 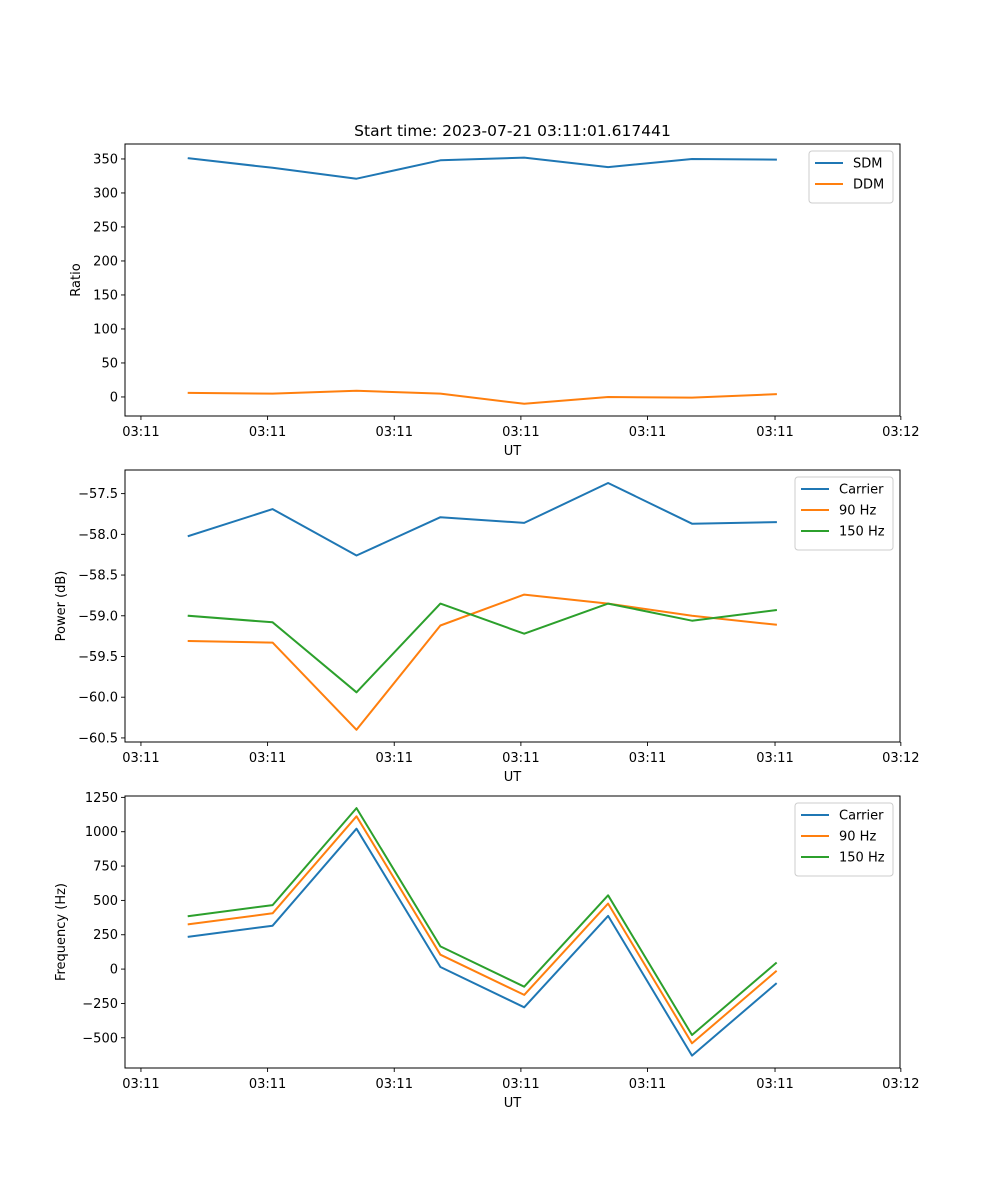 I want to click on y-tick-label: −60.0, so click(x=98, y=698).